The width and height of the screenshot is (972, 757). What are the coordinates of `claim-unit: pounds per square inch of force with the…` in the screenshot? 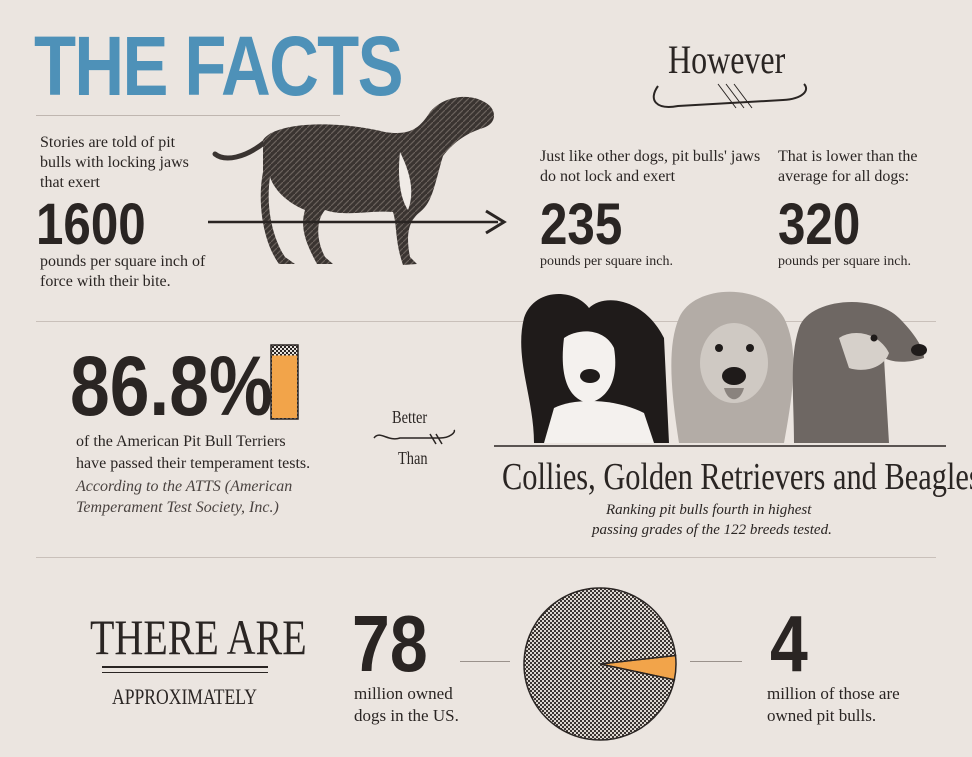 It's located at (123, 271).